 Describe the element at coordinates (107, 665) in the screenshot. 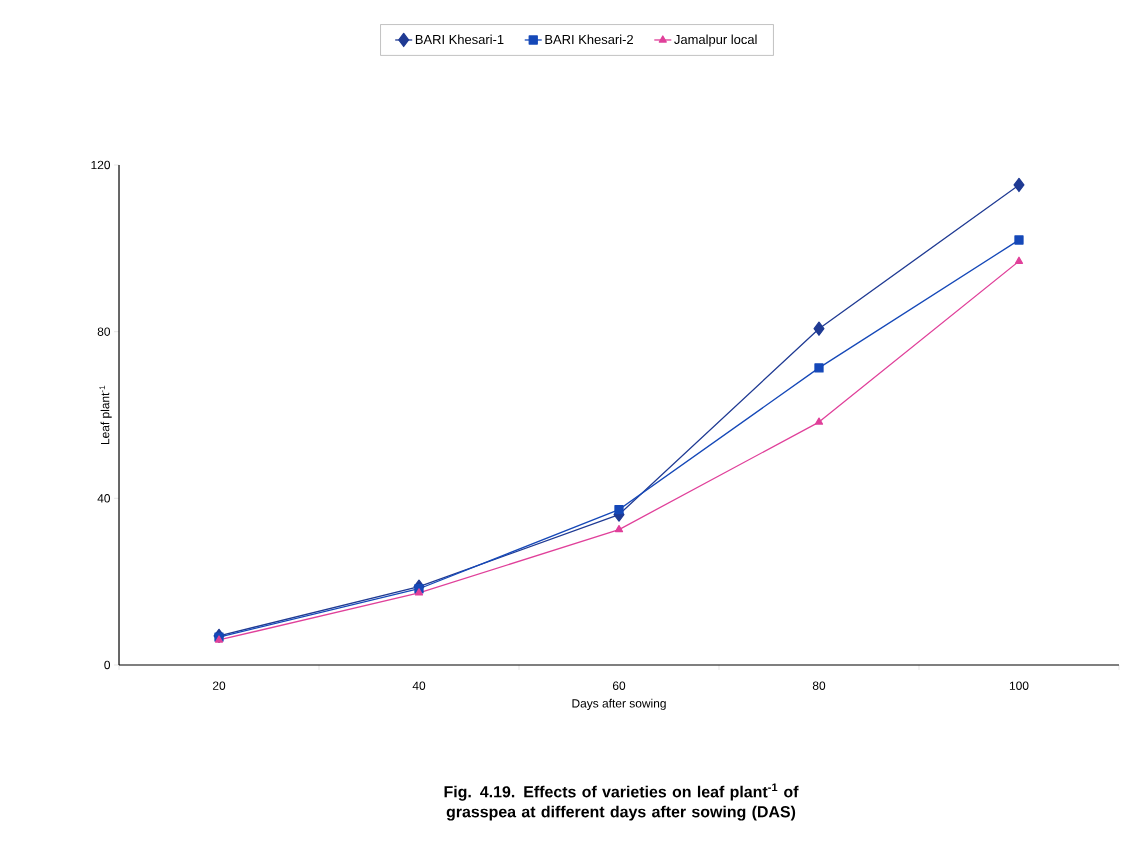

I see `y-tick-label: 0` at that location.